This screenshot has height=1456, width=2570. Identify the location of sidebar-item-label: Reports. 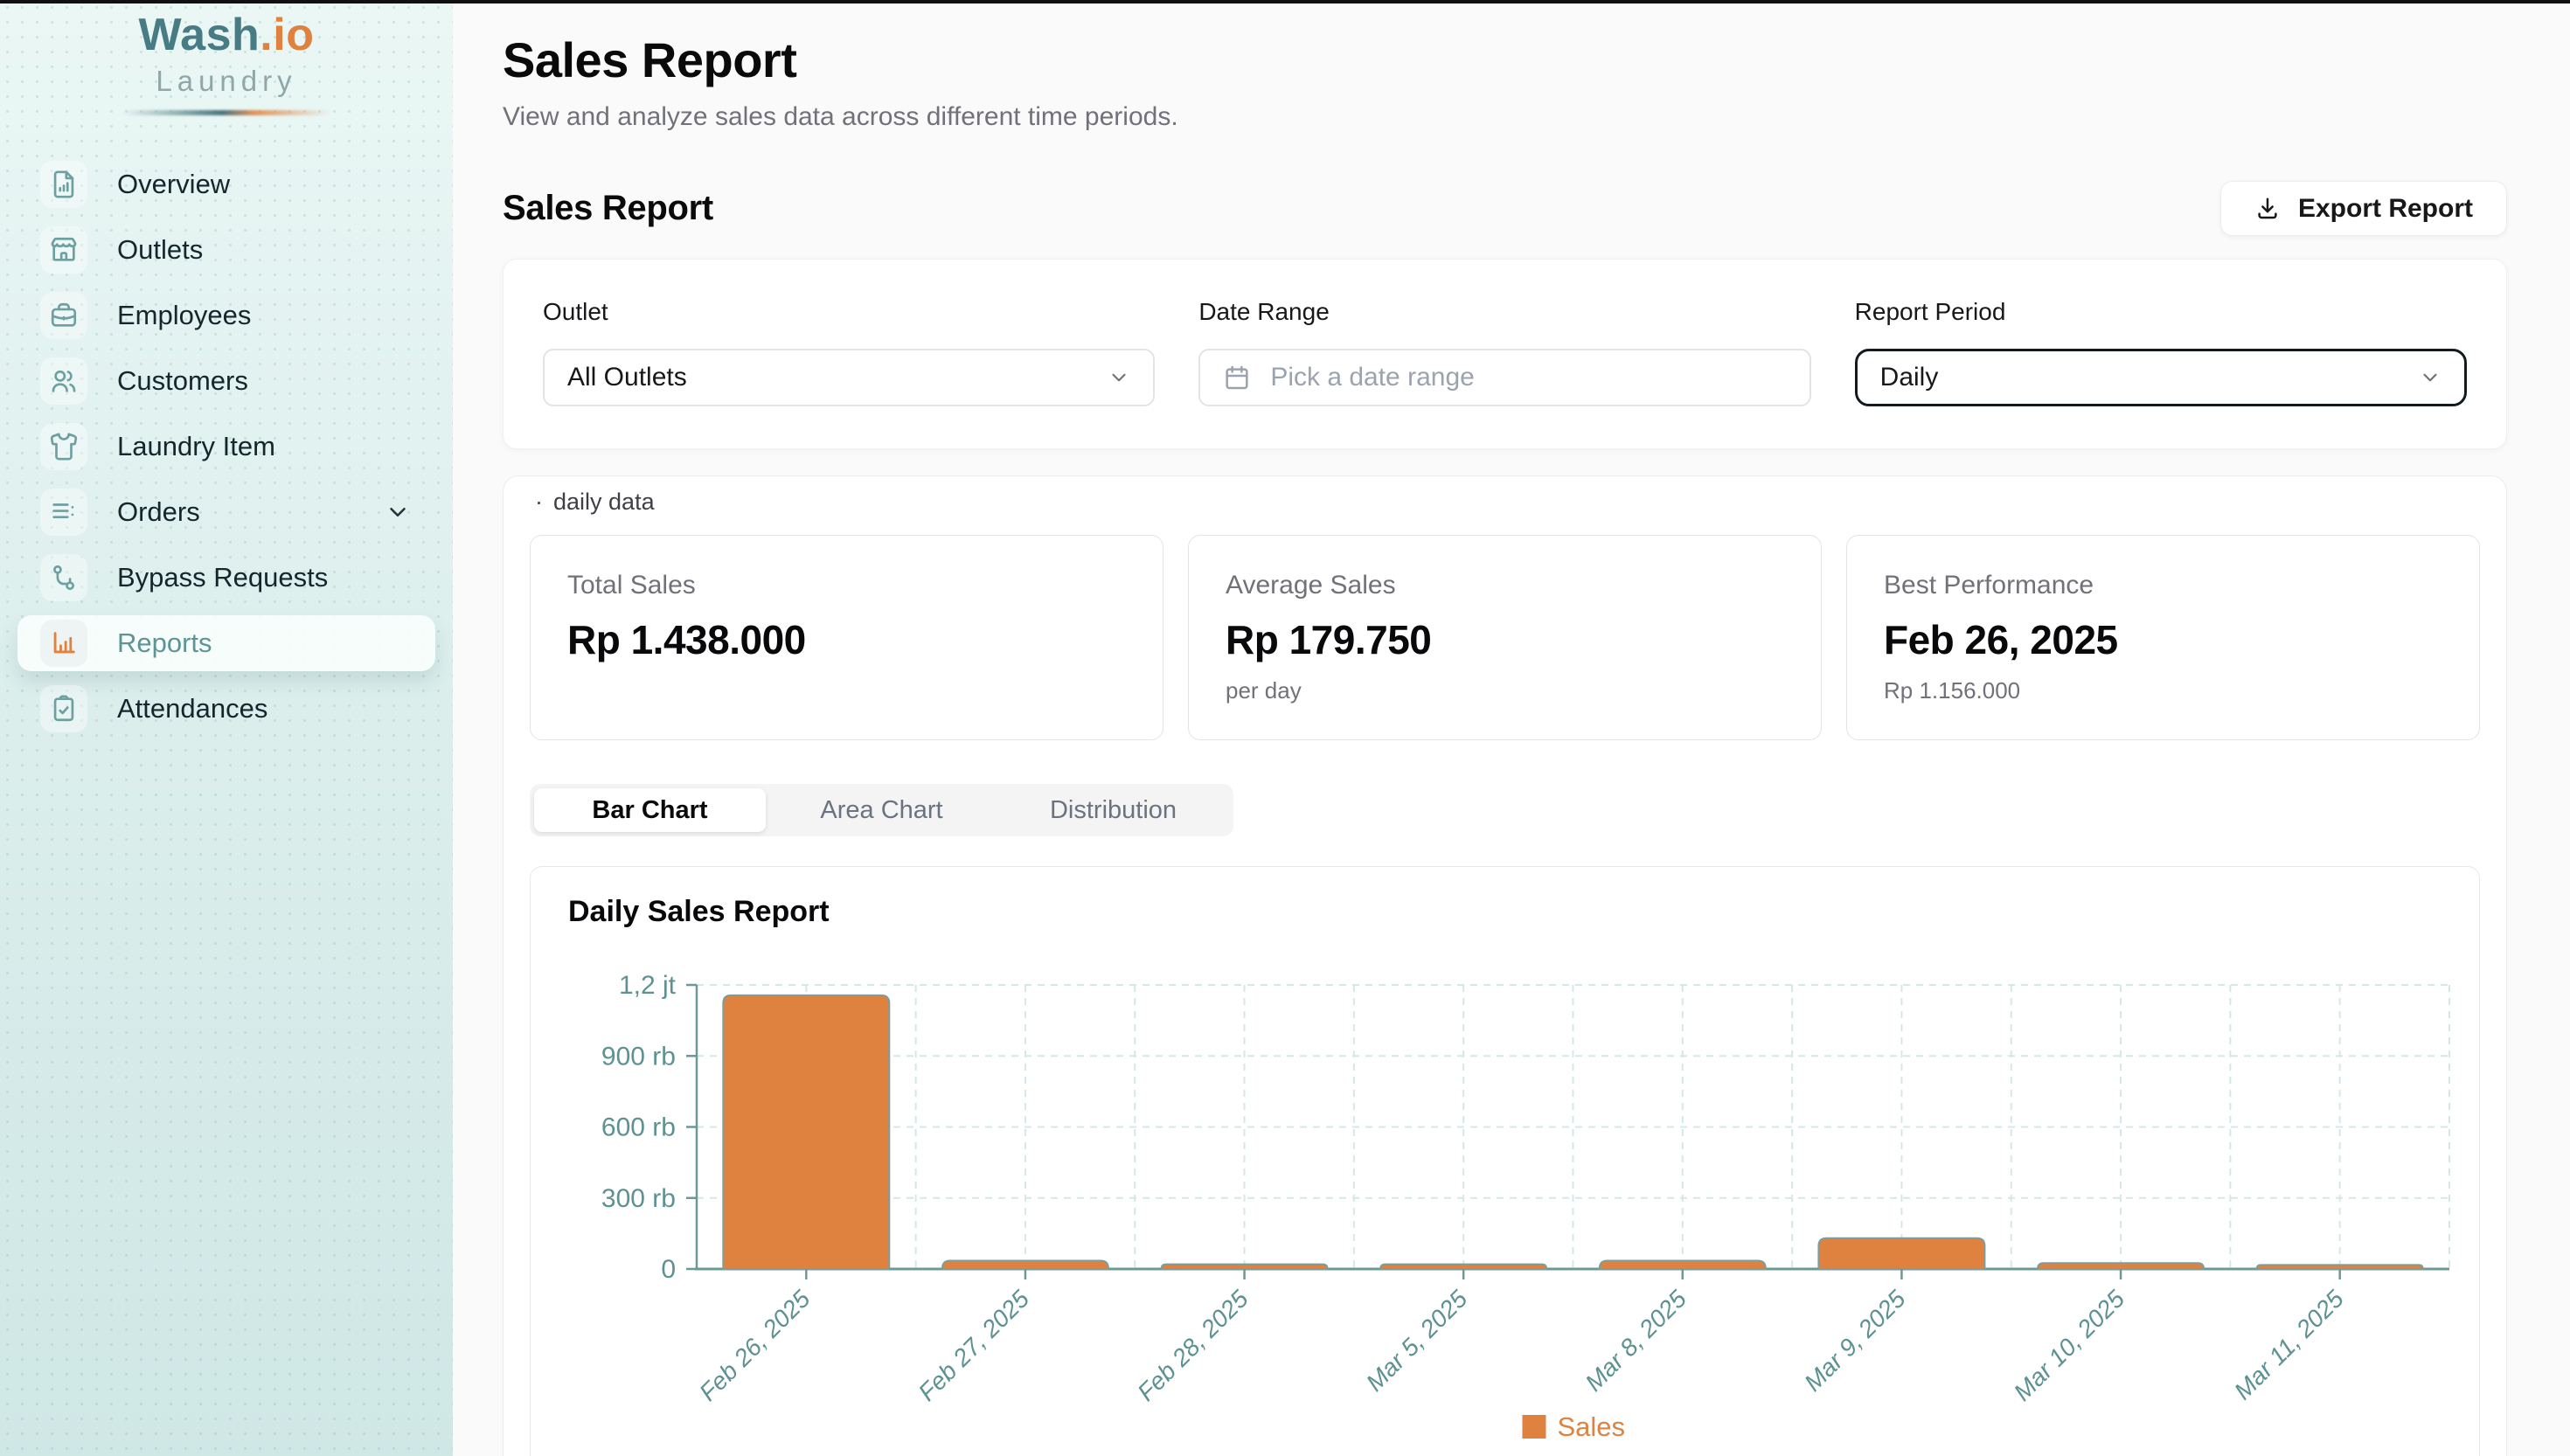
(164, 642).